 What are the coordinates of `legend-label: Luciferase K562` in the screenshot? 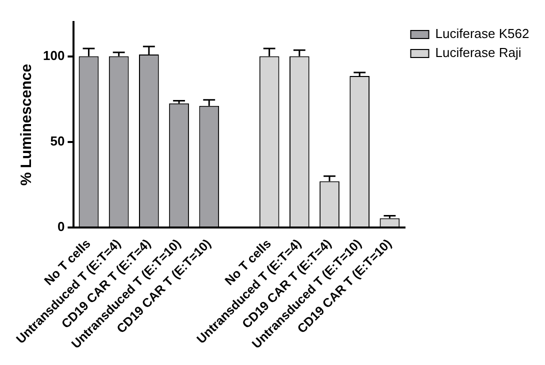 It's located at (482, 34).